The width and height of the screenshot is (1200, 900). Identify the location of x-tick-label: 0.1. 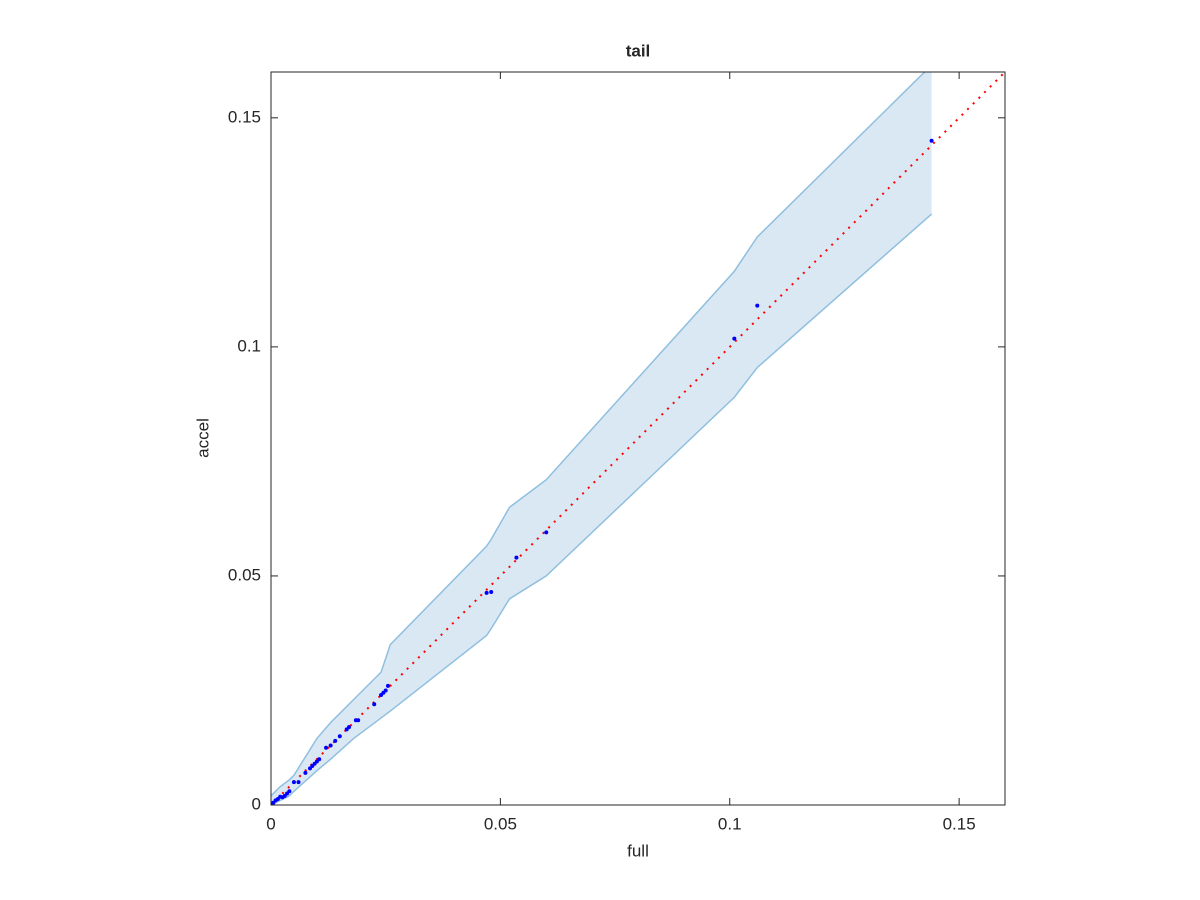
(730, 823).